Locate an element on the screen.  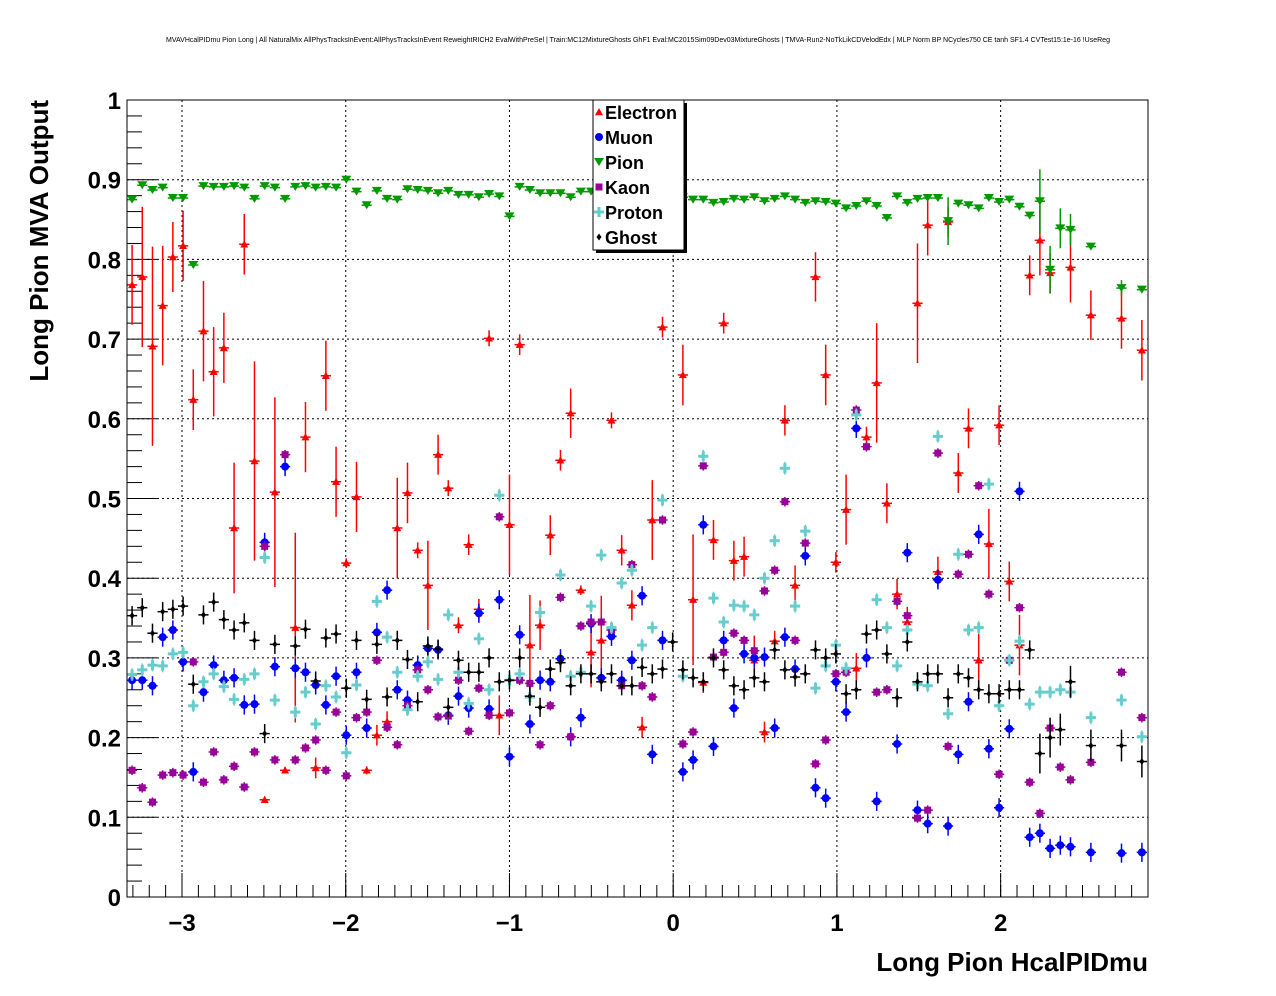
legend: Electron Muon Pion Kaon Proton Ghost is located at coordinates (639, 176).